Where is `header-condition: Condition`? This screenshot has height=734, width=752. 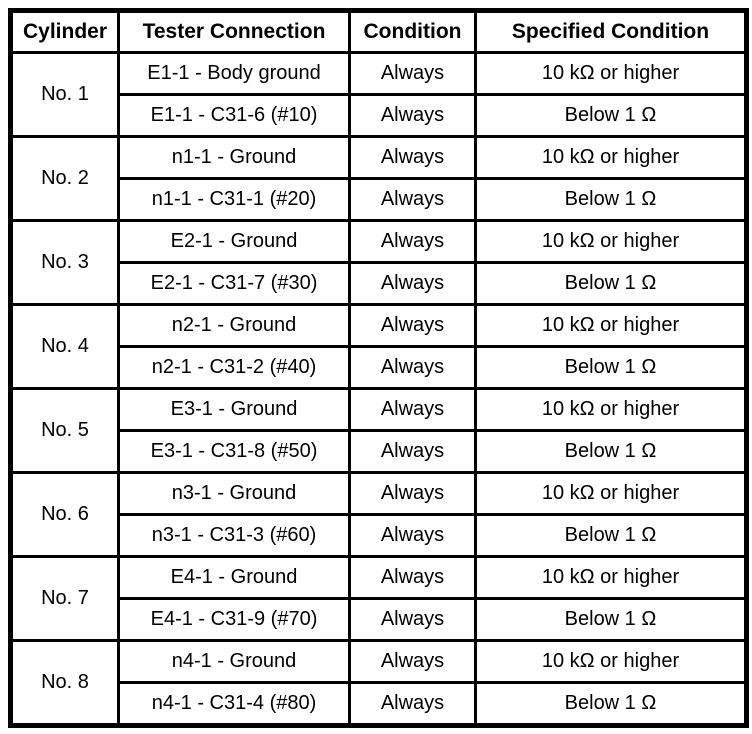 header-condition: Condition is located at coordinates (412, 31).